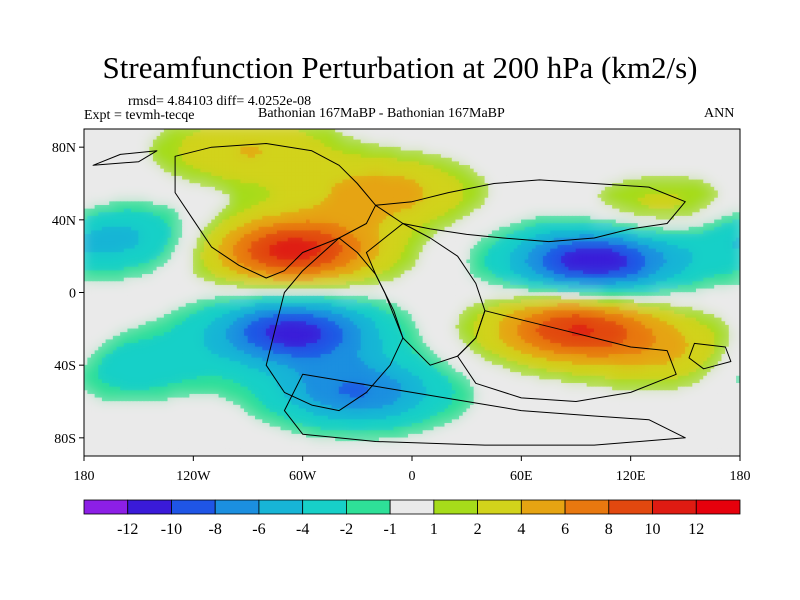 This screenshot has height=600, width=800. What do you see at coordinates (719, 114) in the screenshot?
I see `season-label: ANN` at bounding box center [719, 114].